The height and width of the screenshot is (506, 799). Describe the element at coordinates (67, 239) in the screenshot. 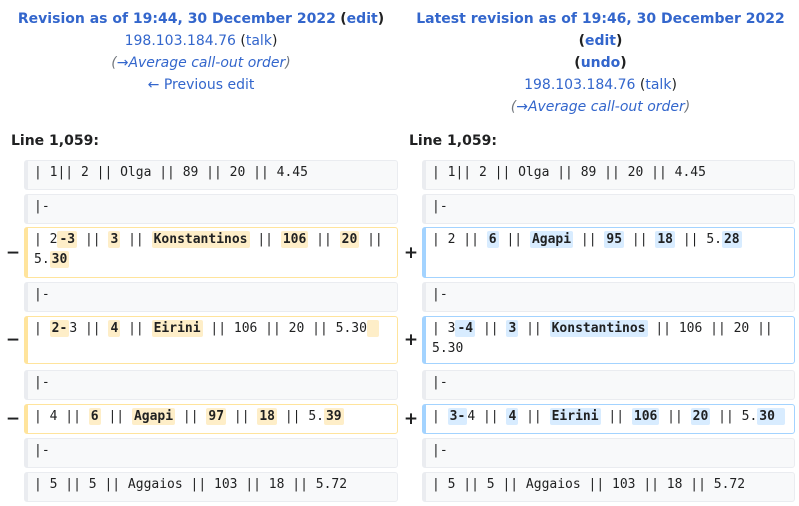

I see `removed-text: -3` at that location.